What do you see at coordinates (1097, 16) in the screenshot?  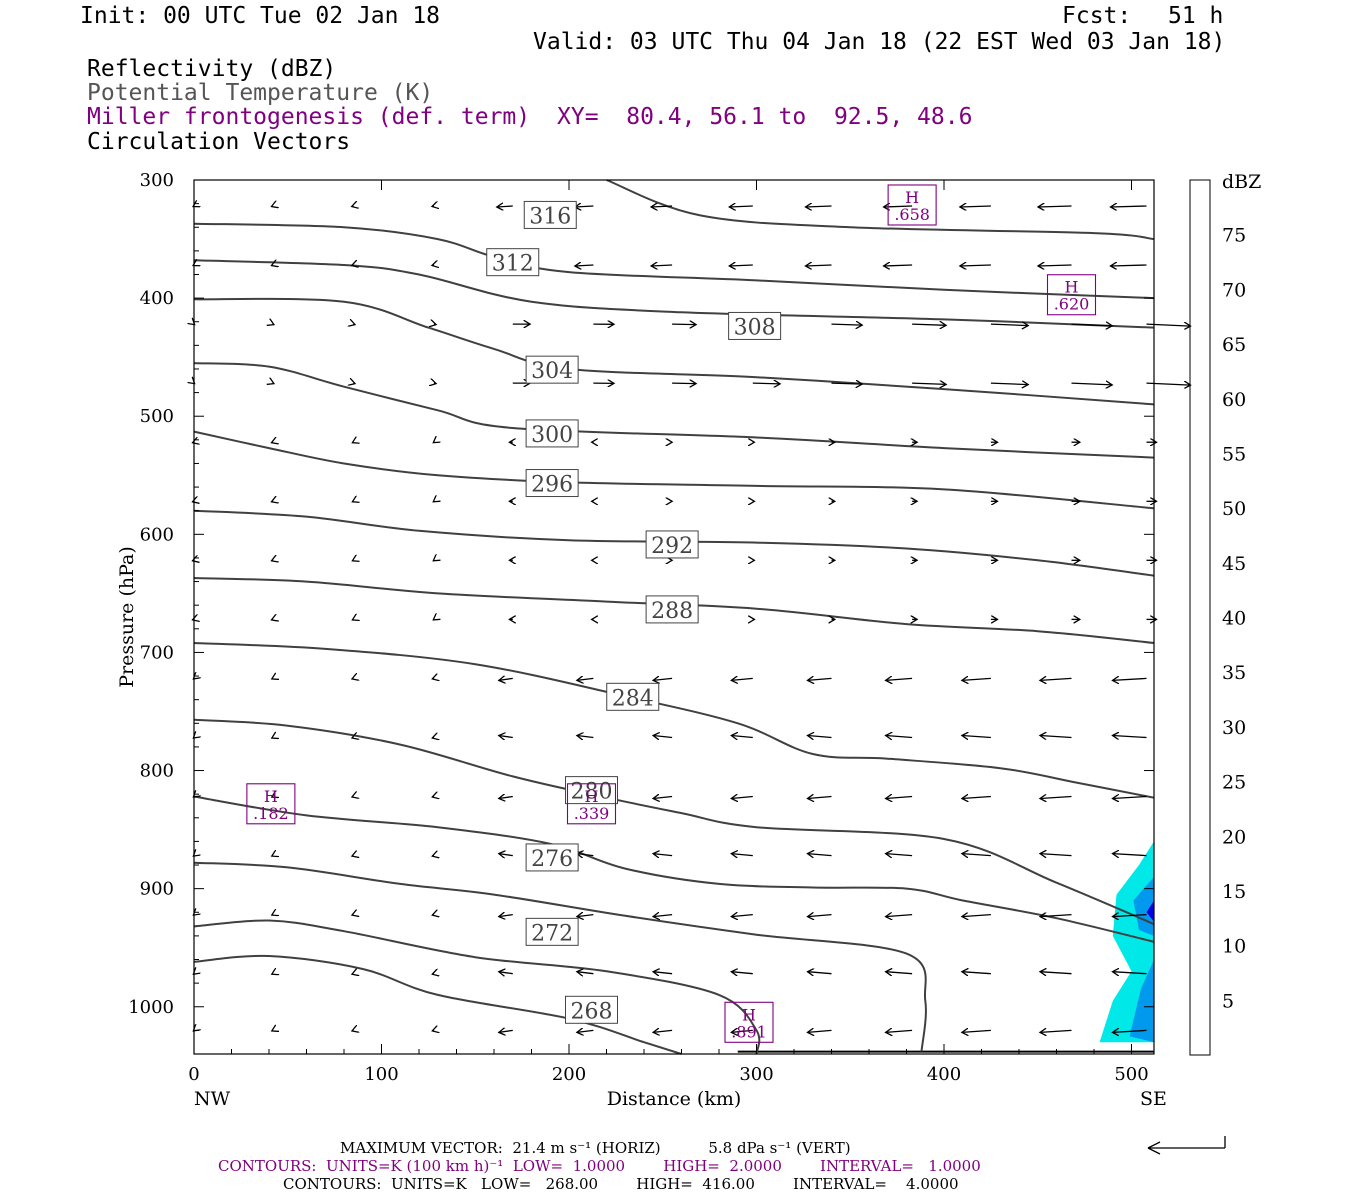 I see `forecast-label: Fcst:` at bounding box center [1097, 16].